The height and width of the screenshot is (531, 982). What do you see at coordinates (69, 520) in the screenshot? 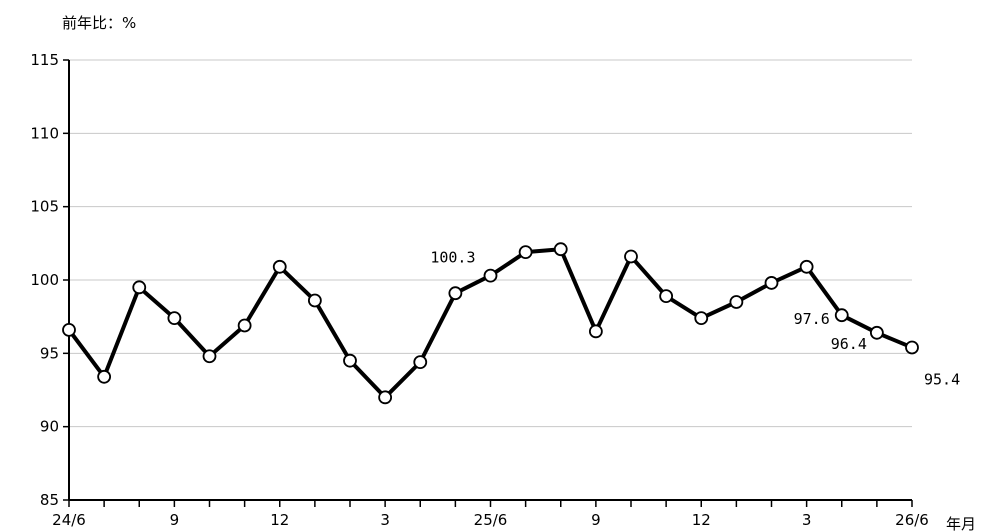
I see `x-tick-label: 24/6` at bounding box center [69, 520].